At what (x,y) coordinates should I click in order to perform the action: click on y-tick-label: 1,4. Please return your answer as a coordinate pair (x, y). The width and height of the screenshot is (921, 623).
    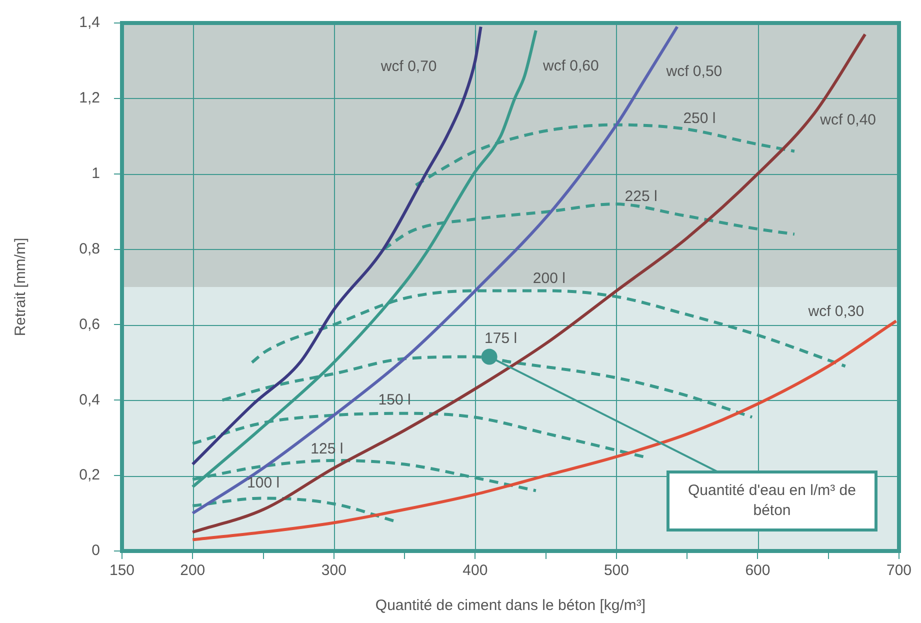
    Looking at the image, I should click on (89, 23).